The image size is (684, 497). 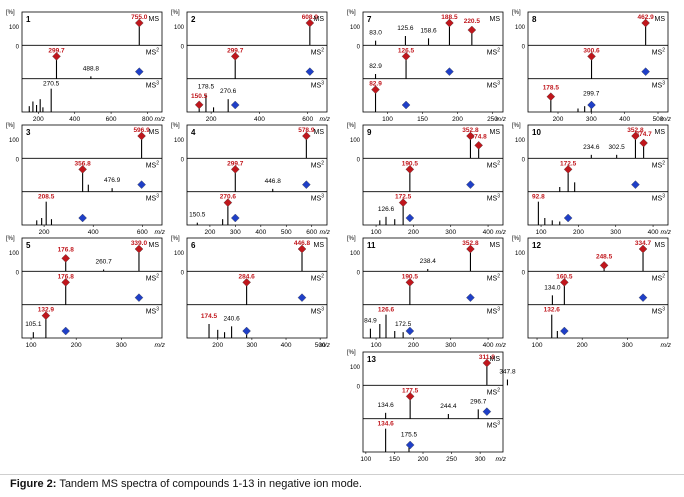 What do you see at coordinates (448, 406) in the screenshot?
I see `peak-label: 244.4` at bounding box center [448, 406].